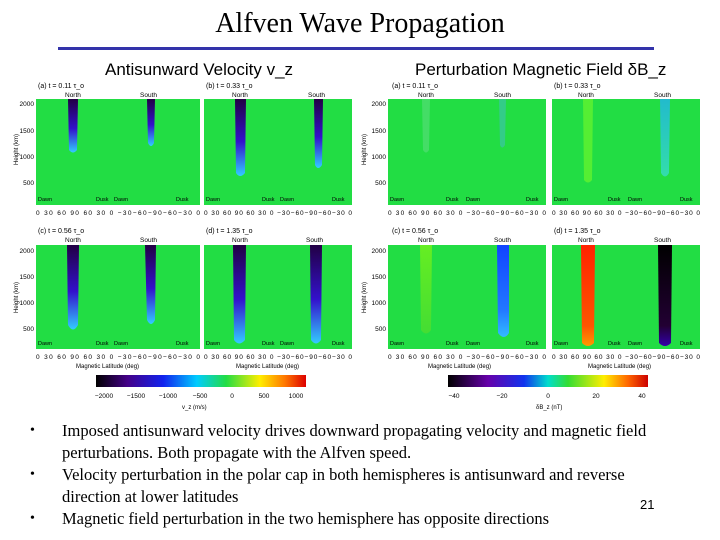 This screenshot has width=720, height=540. Describe the element at coordinates (426, 126) in the screenshot. I see `beam-a-field-north` at that location.